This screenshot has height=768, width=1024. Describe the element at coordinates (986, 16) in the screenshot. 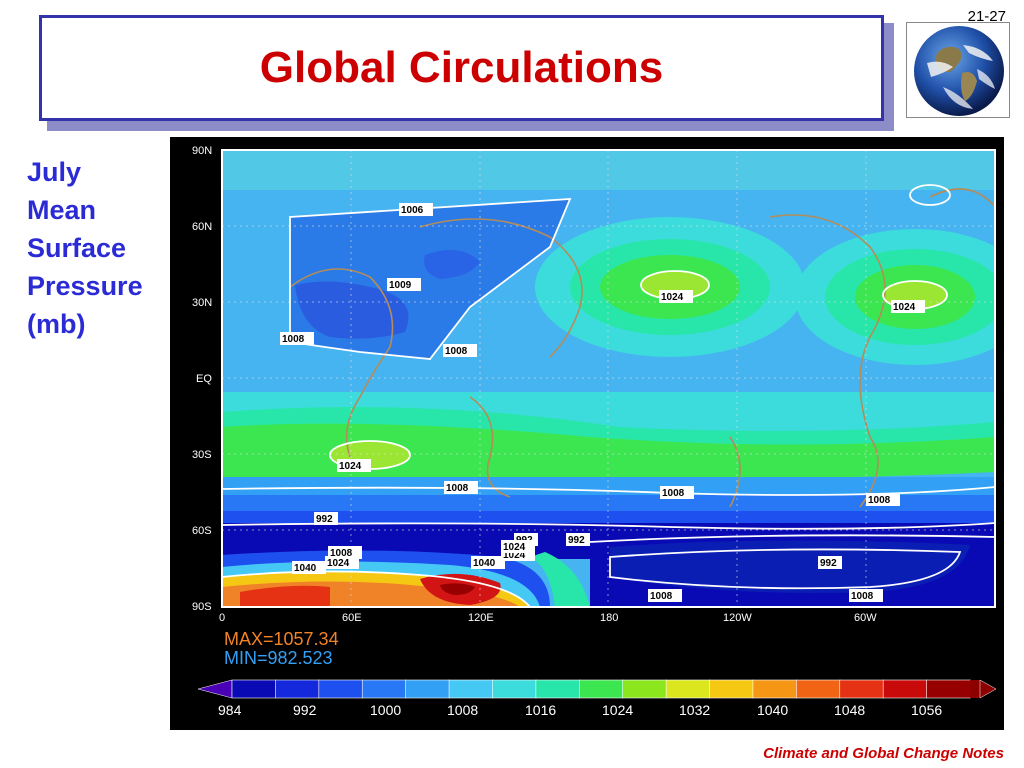

I see `slide-number: 21-27` at that location.